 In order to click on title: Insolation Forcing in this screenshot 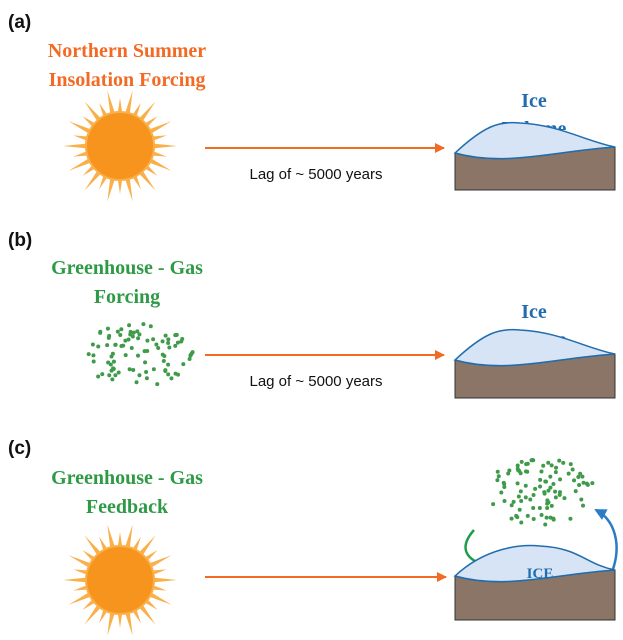, I will do `click(127, 80)`.